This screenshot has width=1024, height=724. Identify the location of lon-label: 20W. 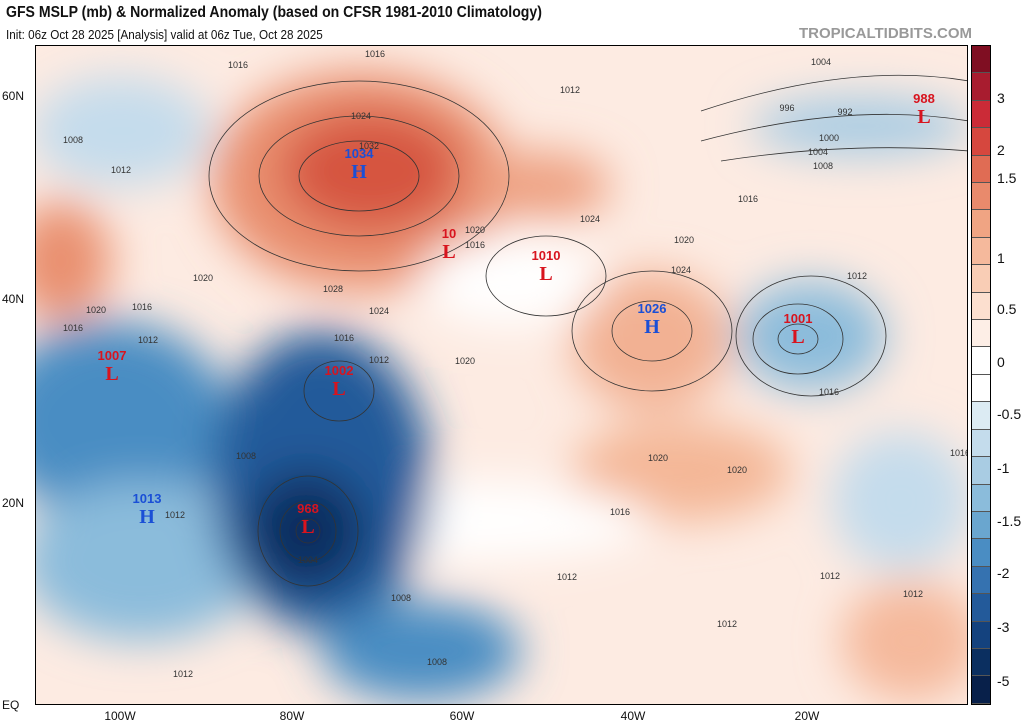
(807, 716).